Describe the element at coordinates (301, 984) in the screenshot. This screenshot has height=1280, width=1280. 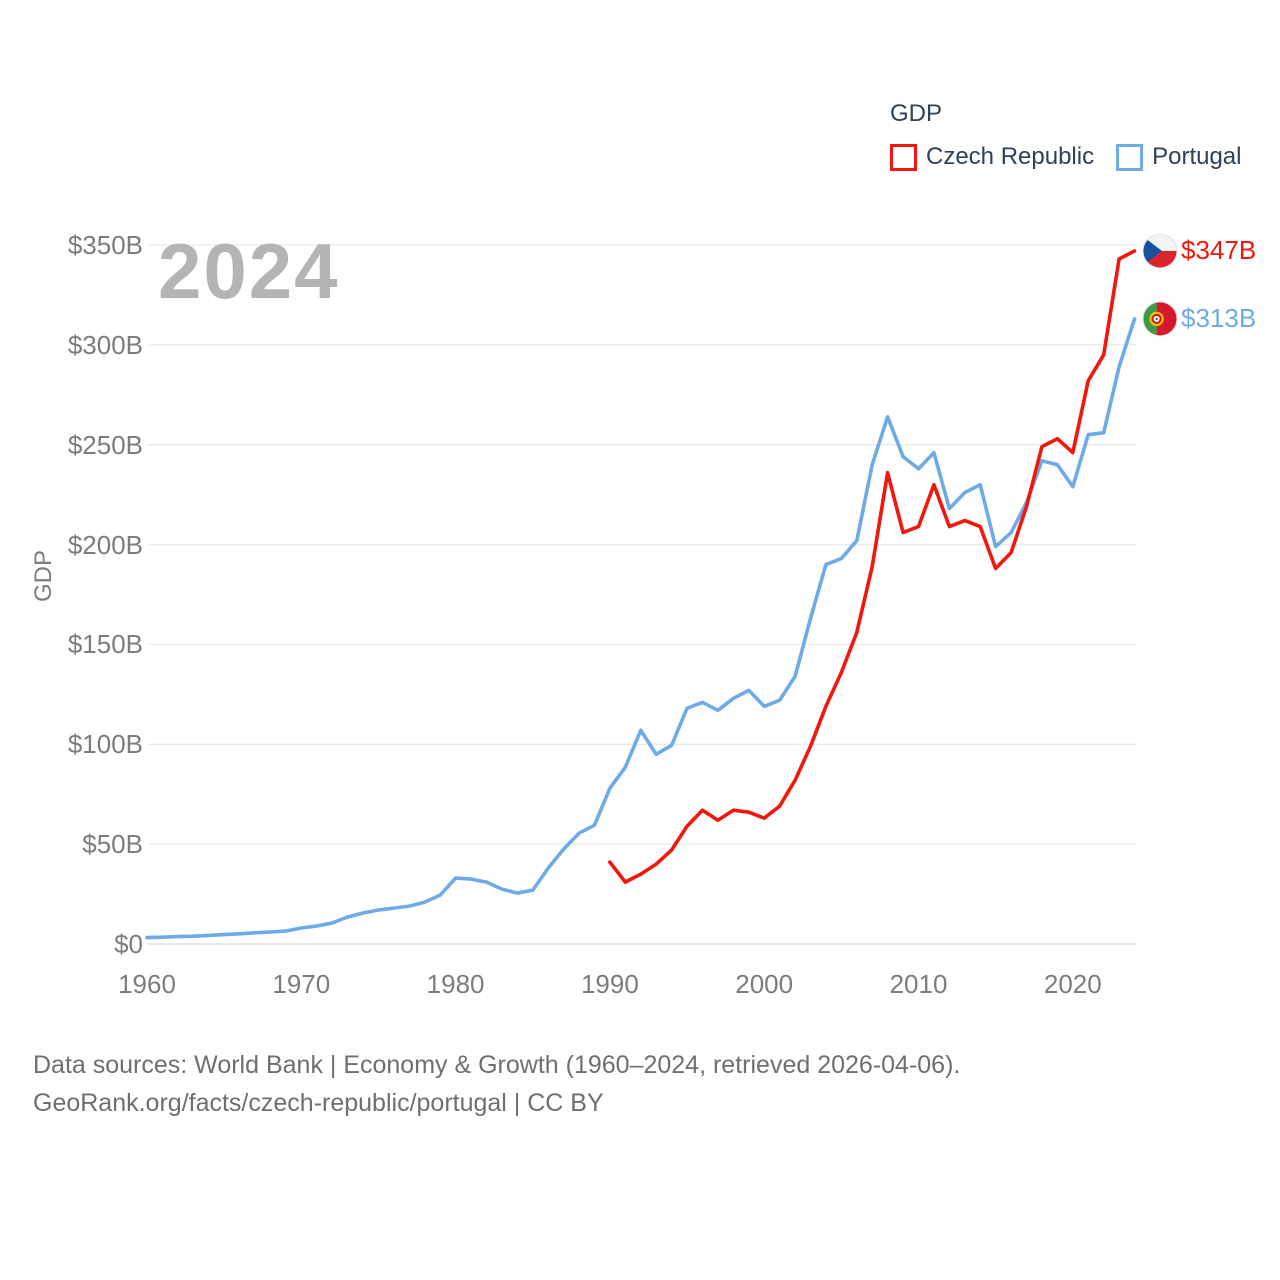
I see `x-tick-1970: 1970` at that location.